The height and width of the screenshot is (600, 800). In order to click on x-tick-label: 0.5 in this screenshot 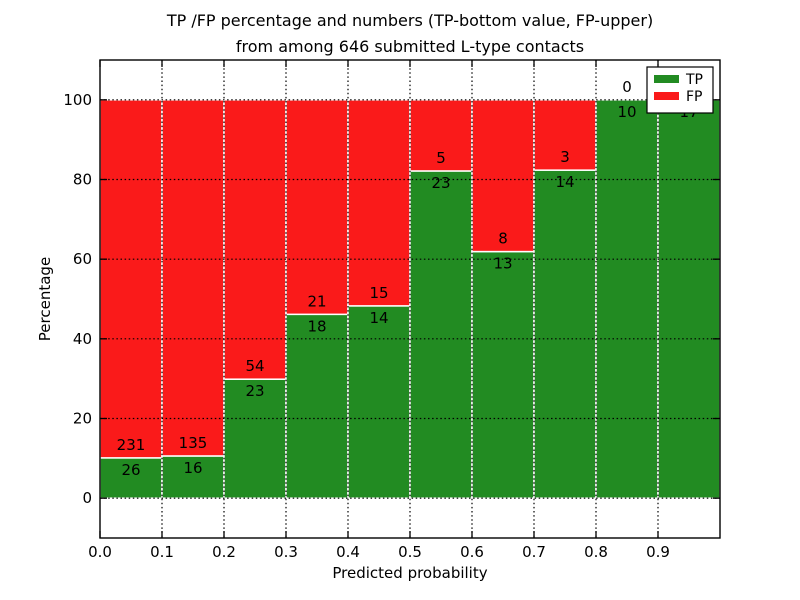, I will do `click(410, 552)`.